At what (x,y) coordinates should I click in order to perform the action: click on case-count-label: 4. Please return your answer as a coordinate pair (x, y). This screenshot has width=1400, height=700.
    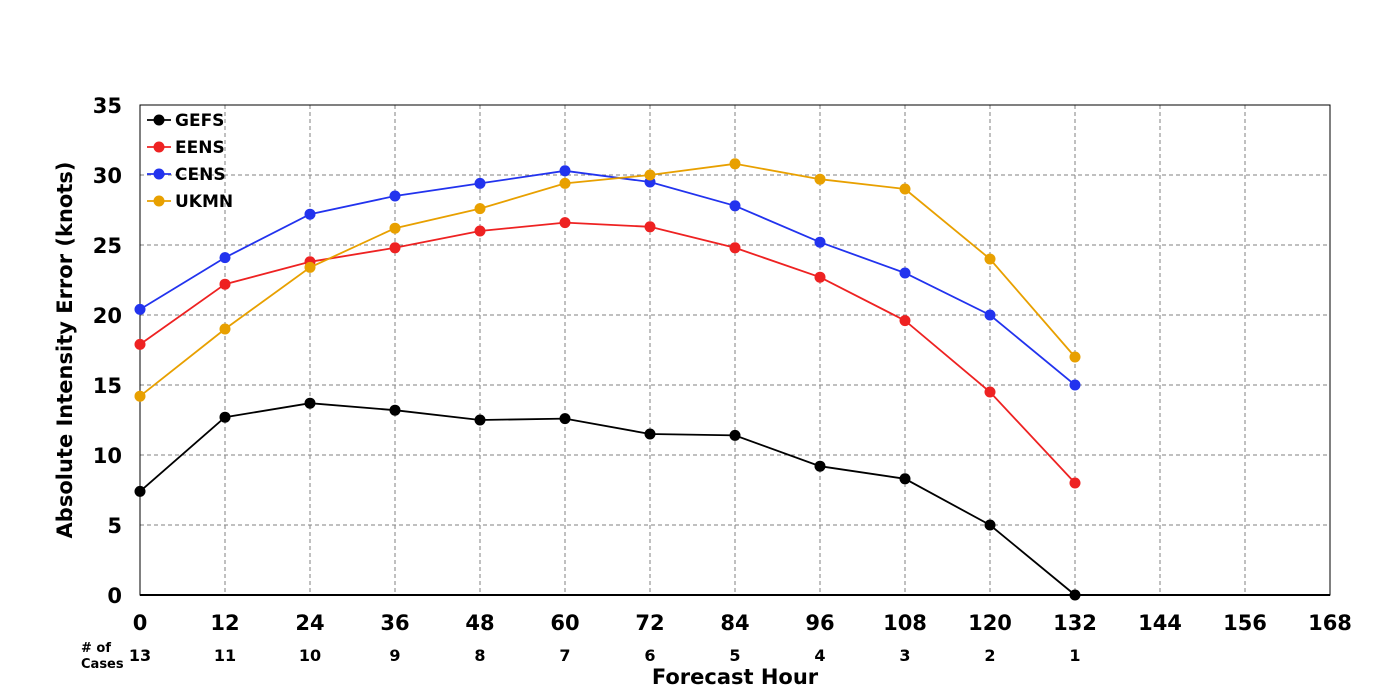
    Looking at the image, I should click on (819, 655).